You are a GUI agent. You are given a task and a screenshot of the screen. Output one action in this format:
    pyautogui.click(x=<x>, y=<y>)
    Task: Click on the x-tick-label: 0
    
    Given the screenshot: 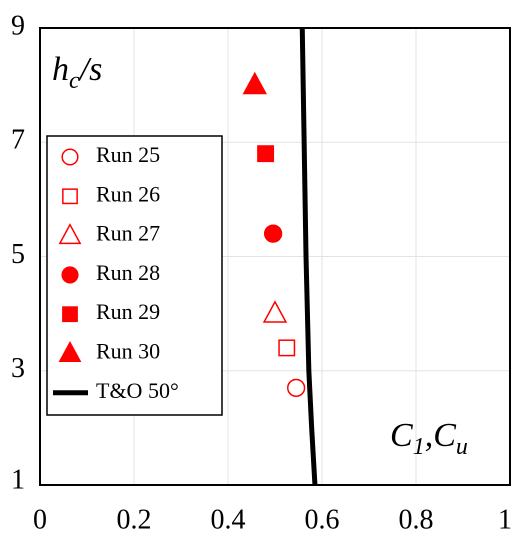 What is the action you would take?
    pyautogui.click(x=40, y=519)
    